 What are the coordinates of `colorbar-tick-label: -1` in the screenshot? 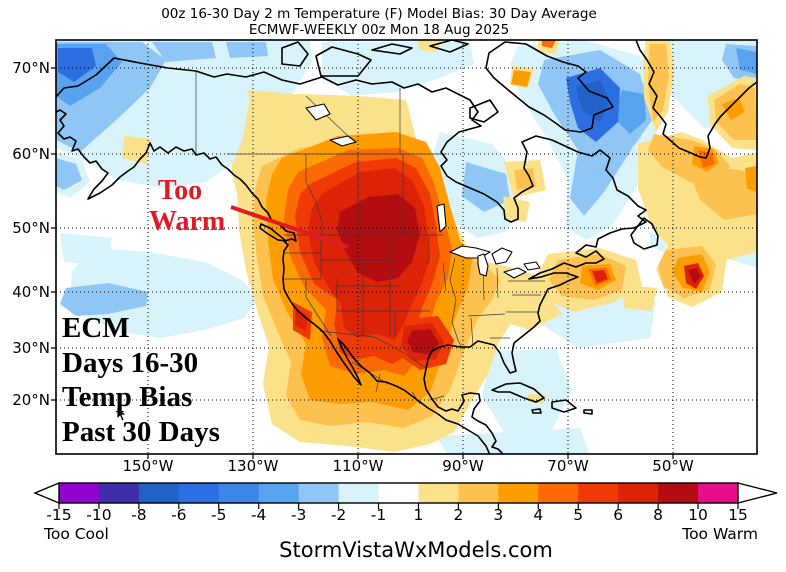 It's located at (378, 515).